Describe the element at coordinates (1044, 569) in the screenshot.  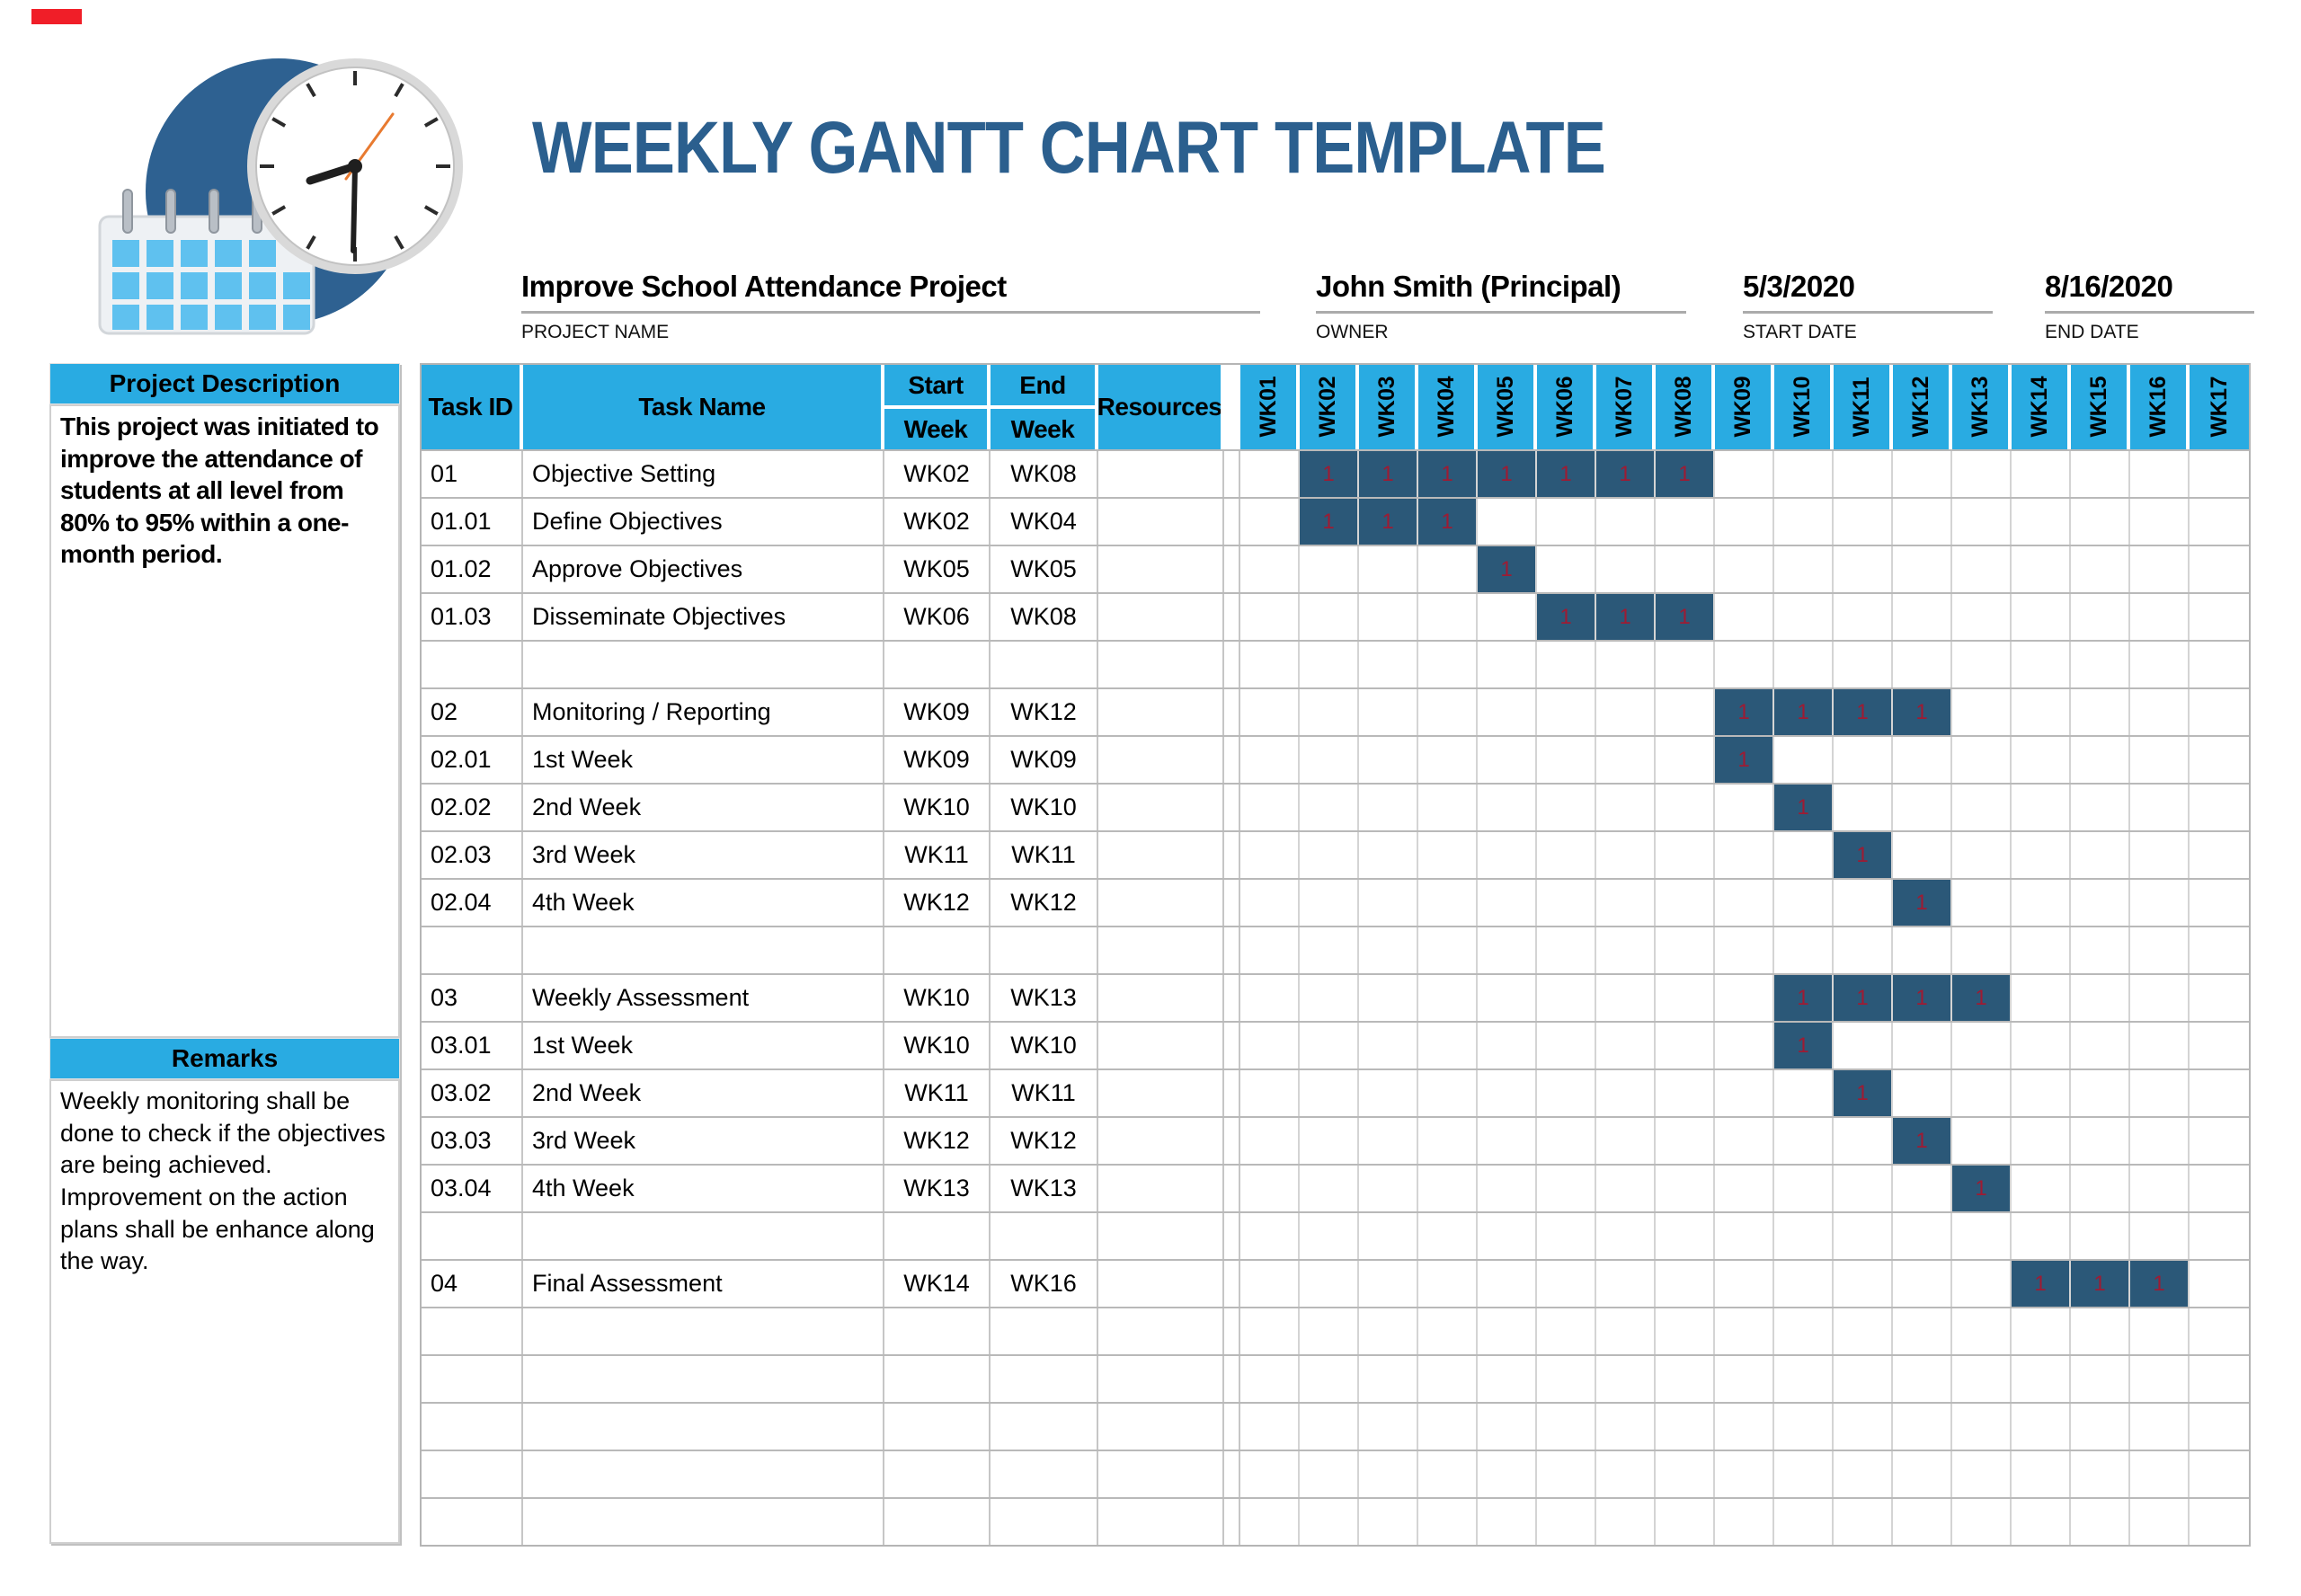
I see `end-week-cell: WK05` at that location.